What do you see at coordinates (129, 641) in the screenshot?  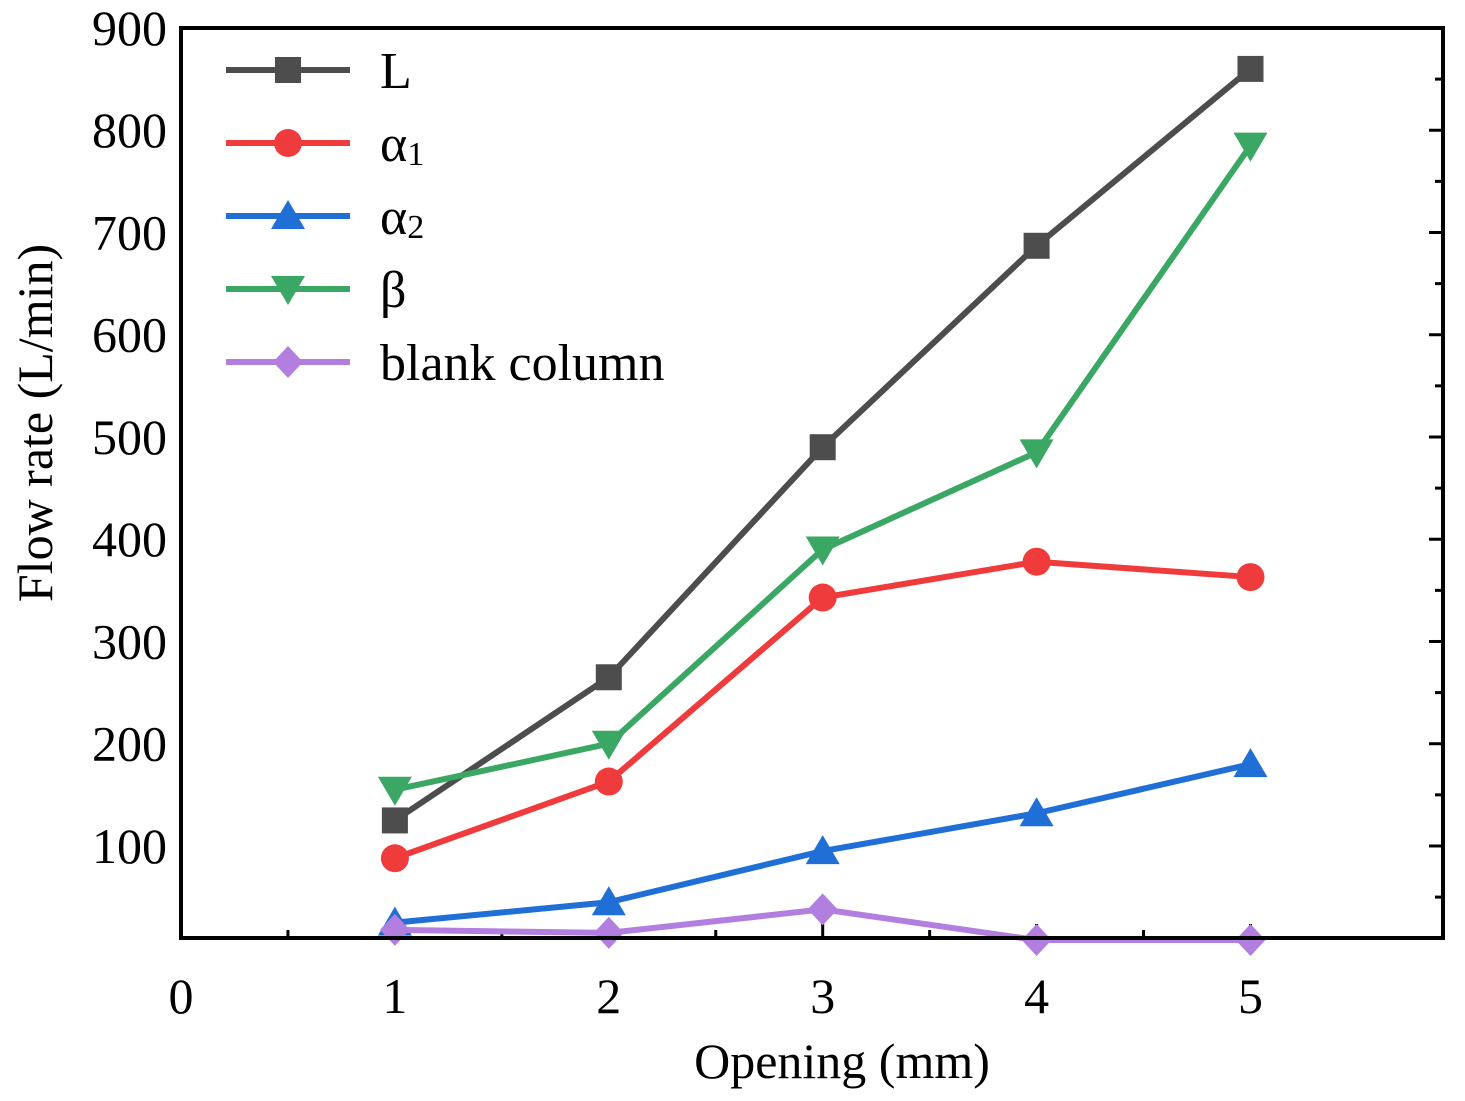 I see `y-tick-label: 300` at bounding box center [129, 641].